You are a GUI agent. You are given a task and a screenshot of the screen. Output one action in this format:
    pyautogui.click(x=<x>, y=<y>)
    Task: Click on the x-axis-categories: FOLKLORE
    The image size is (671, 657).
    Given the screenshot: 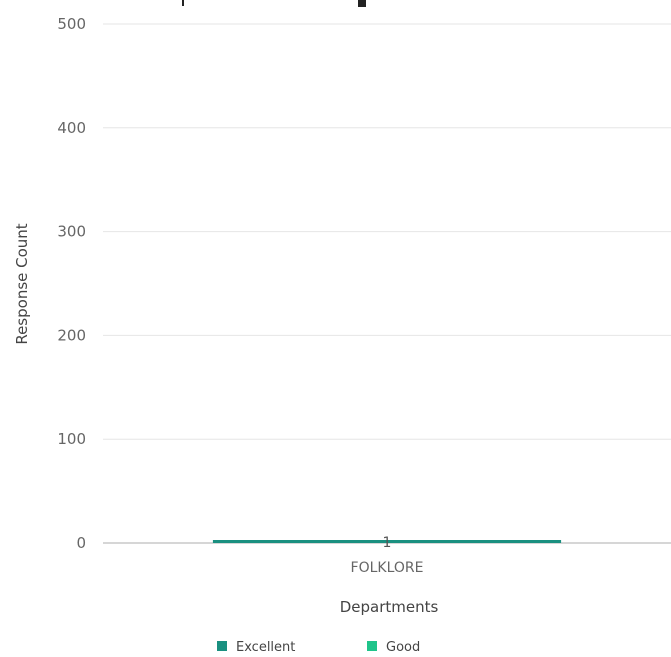 What is the action you would take?
    pyautogui.click(x=387, y=568)
    